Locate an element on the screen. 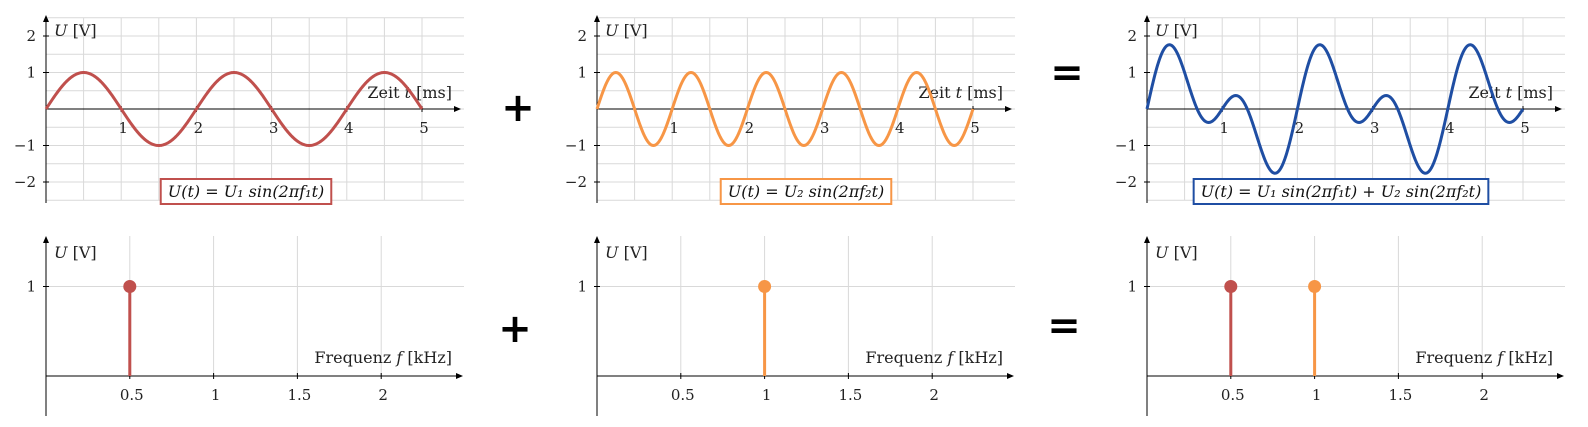 The width and height of the screenshot is (1588, 427). plus-operator-top: + is located at coordinates (518, 108).